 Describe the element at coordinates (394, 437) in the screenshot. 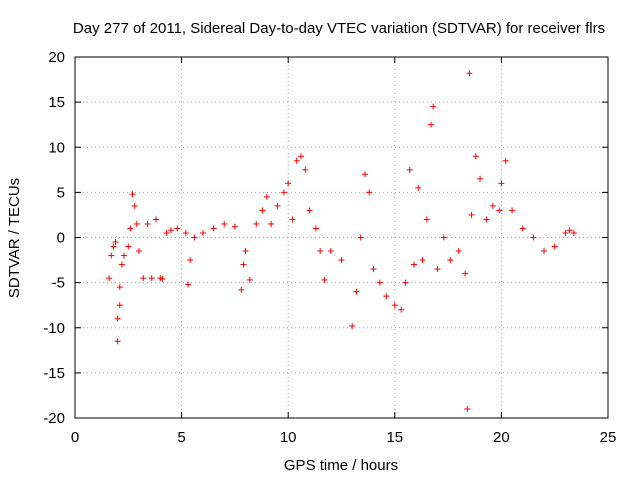

I see `x-tick-label: 15` at that location.